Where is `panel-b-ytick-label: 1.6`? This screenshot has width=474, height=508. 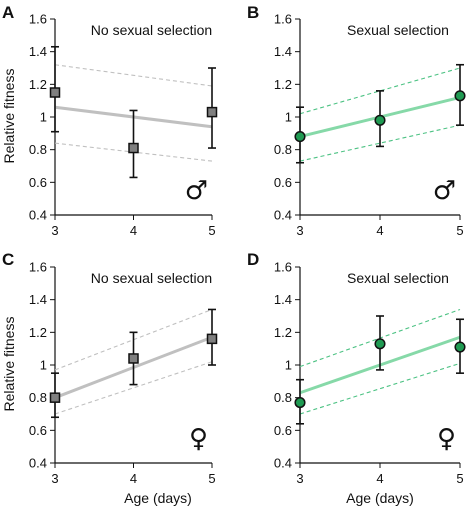 panel-b-ytick-label: 1.6 is located at coordinates (283, 19).